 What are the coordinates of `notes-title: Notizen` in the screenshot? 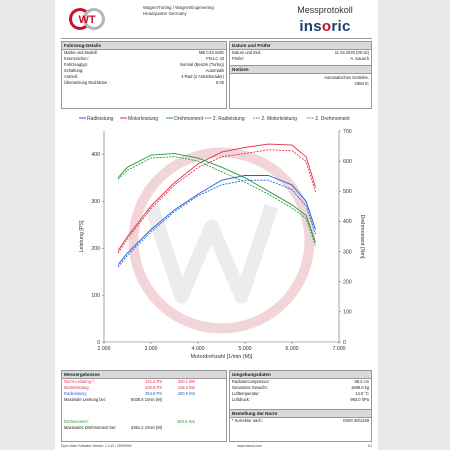 It's located at (300, 70).